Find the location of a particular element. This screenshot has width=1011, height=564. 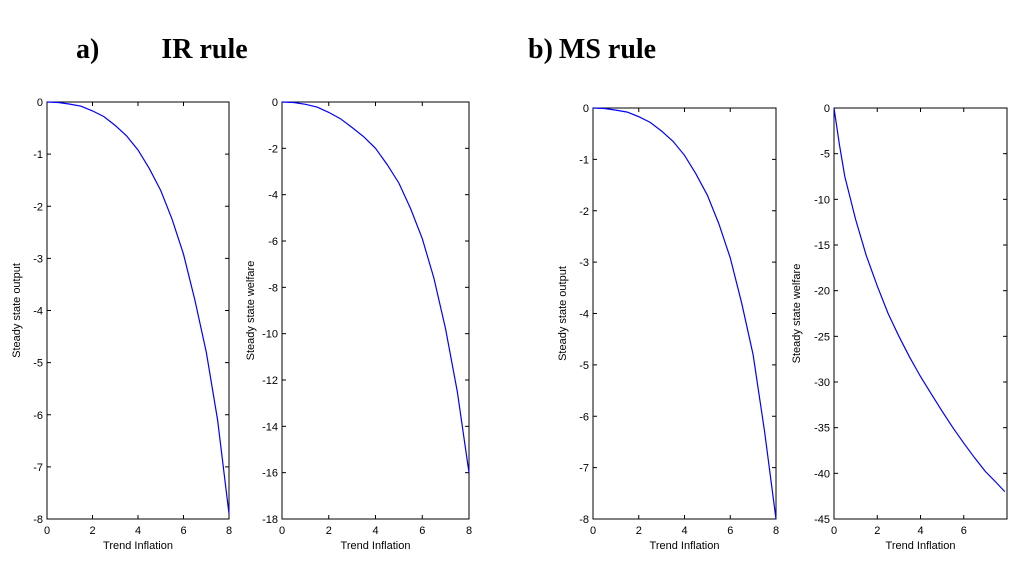

panel-b-label: b) MS rule is located at coordinates (585, 34).